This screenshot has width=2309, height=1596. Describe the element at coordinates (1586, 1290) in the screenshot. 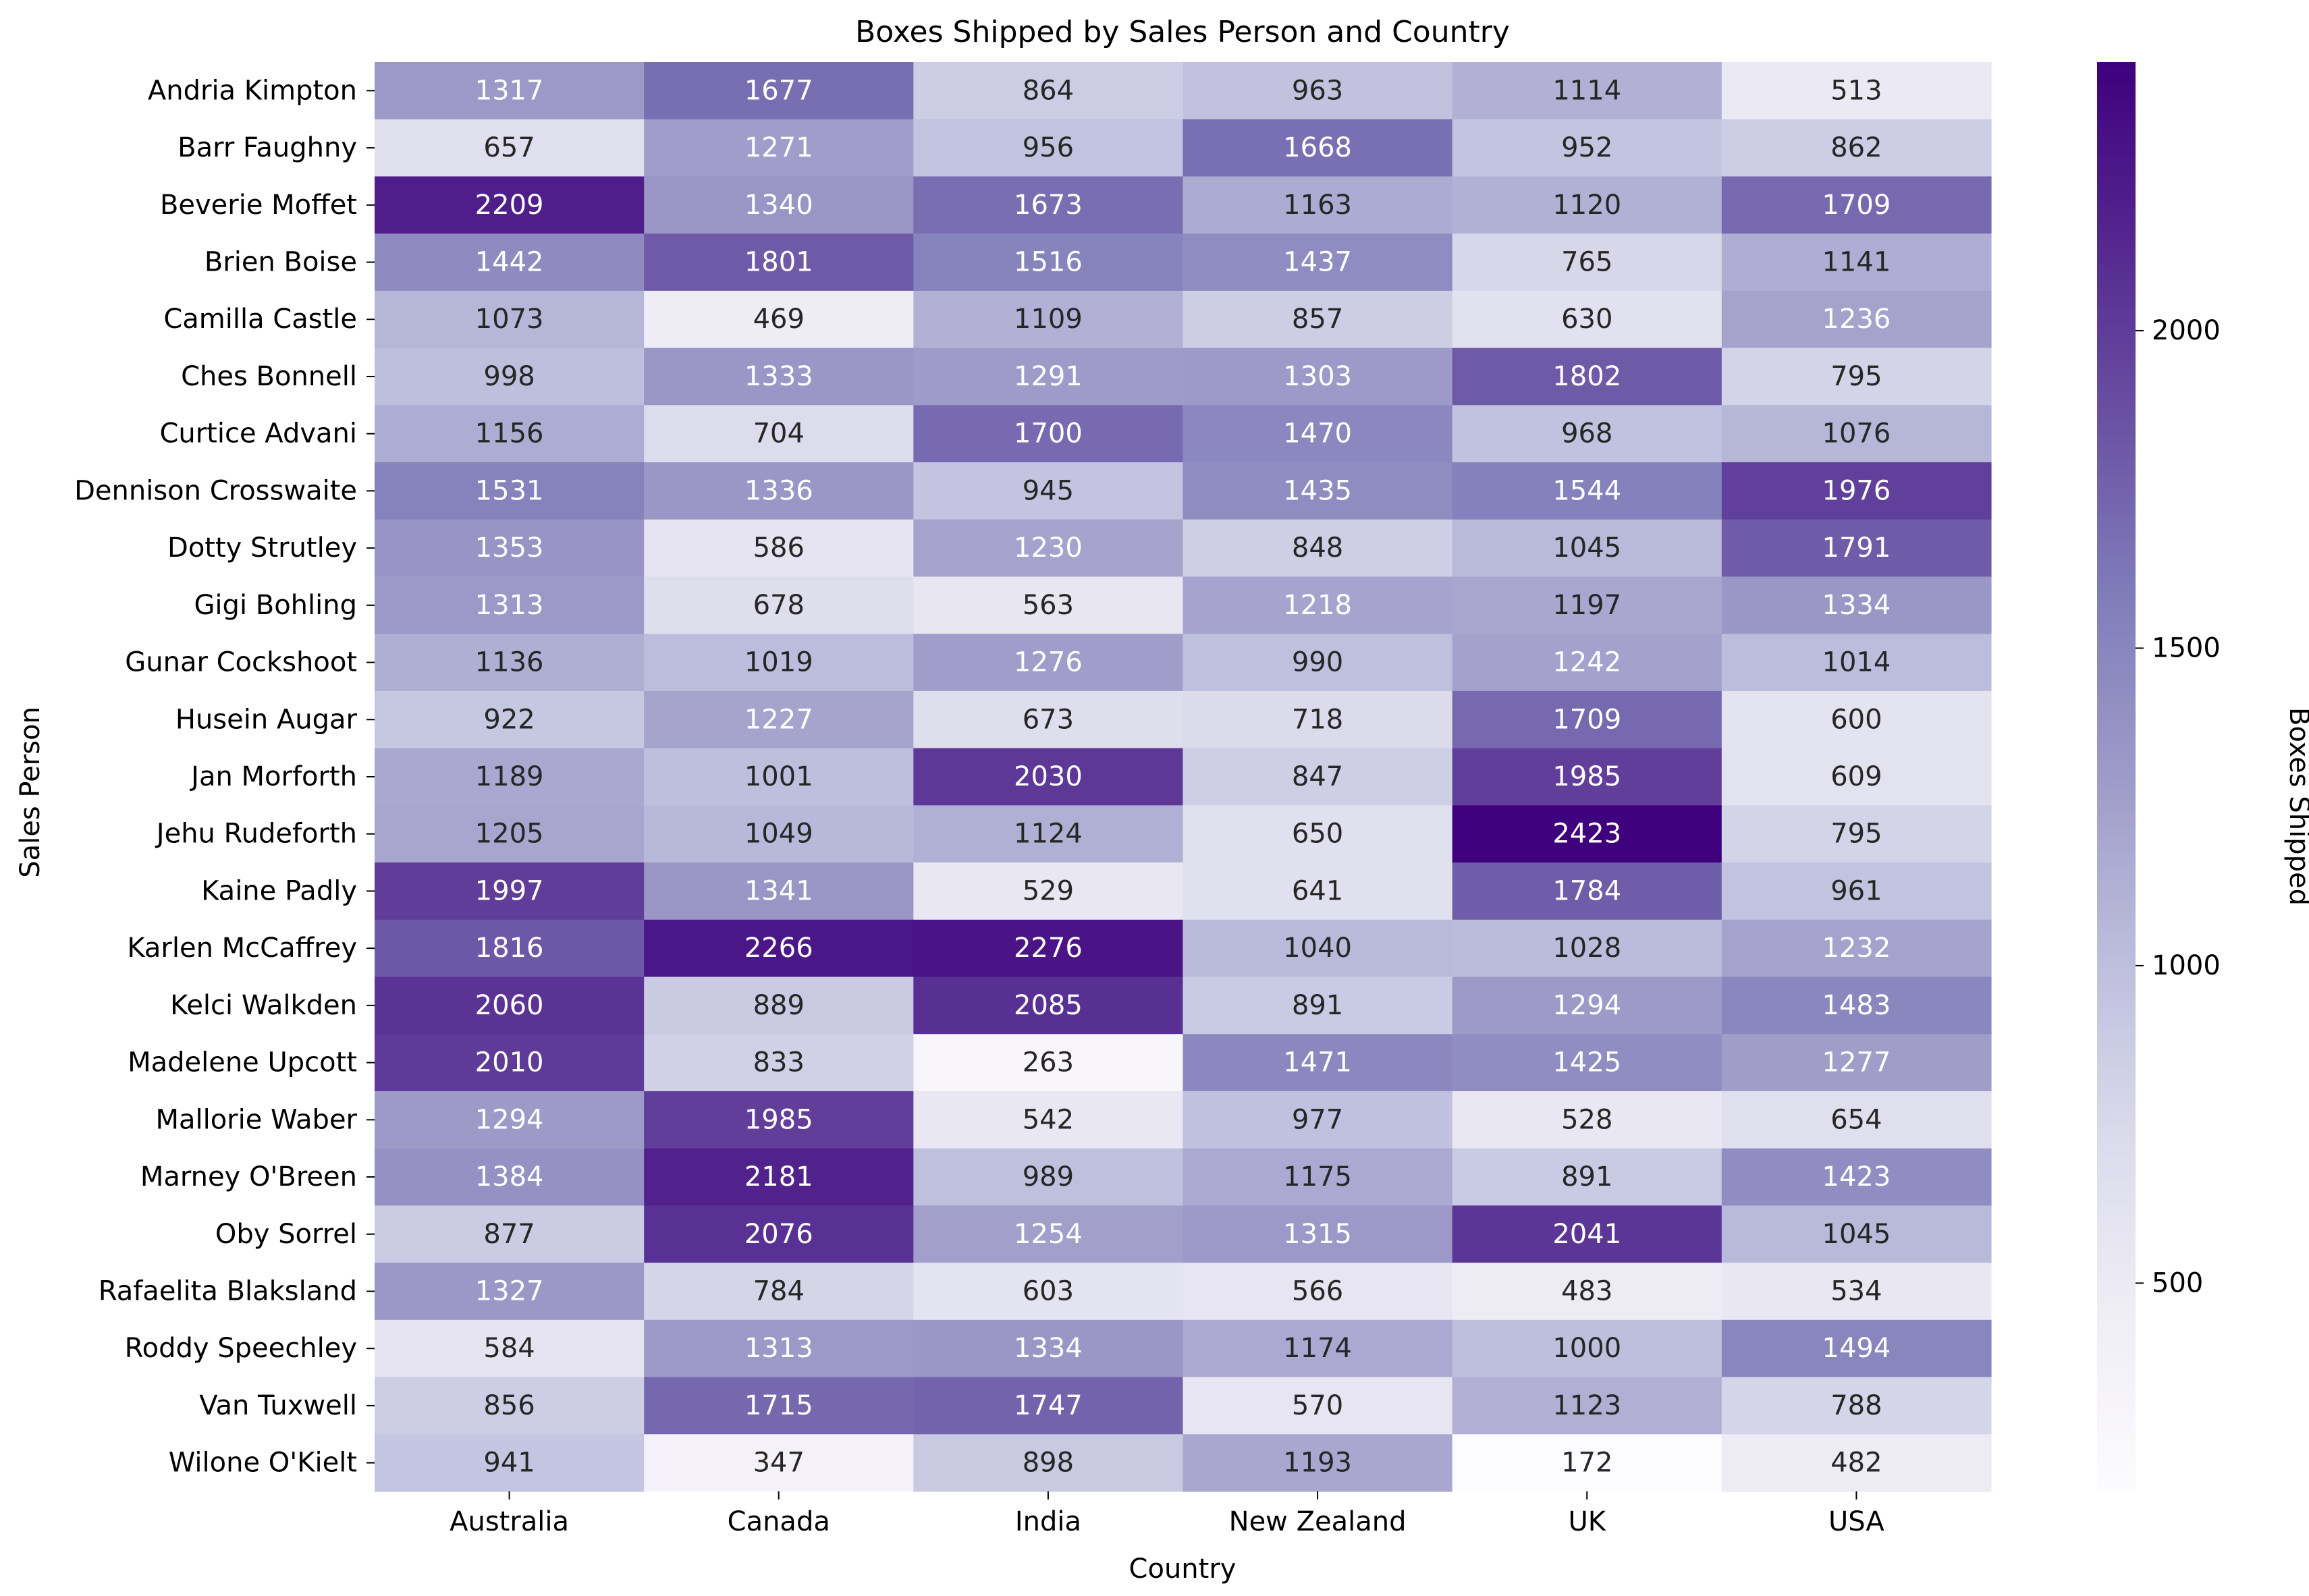

I see `cell-value-label: 483` at that location.